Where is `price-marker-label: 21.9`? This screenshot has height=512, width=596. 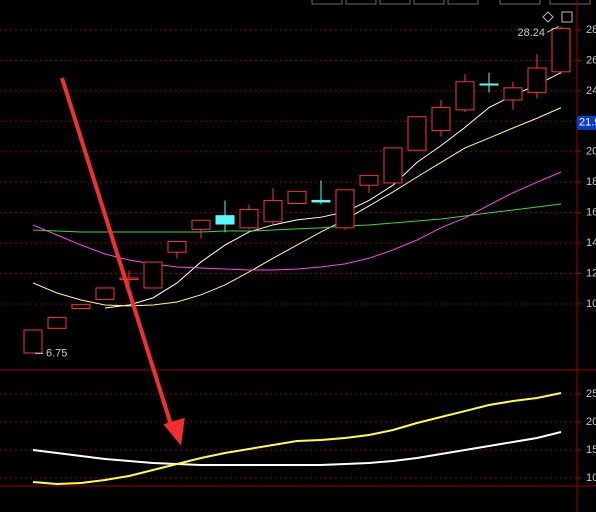
price-marker-label: 21.9 is located at coordinates (587, 123).